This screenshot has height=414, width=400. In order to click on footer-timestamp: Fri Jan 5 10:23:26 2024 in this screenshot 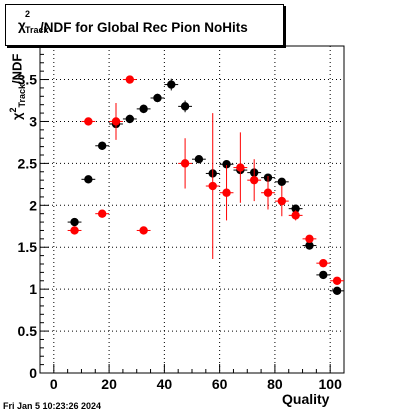, I will do `click(52, 406)`.